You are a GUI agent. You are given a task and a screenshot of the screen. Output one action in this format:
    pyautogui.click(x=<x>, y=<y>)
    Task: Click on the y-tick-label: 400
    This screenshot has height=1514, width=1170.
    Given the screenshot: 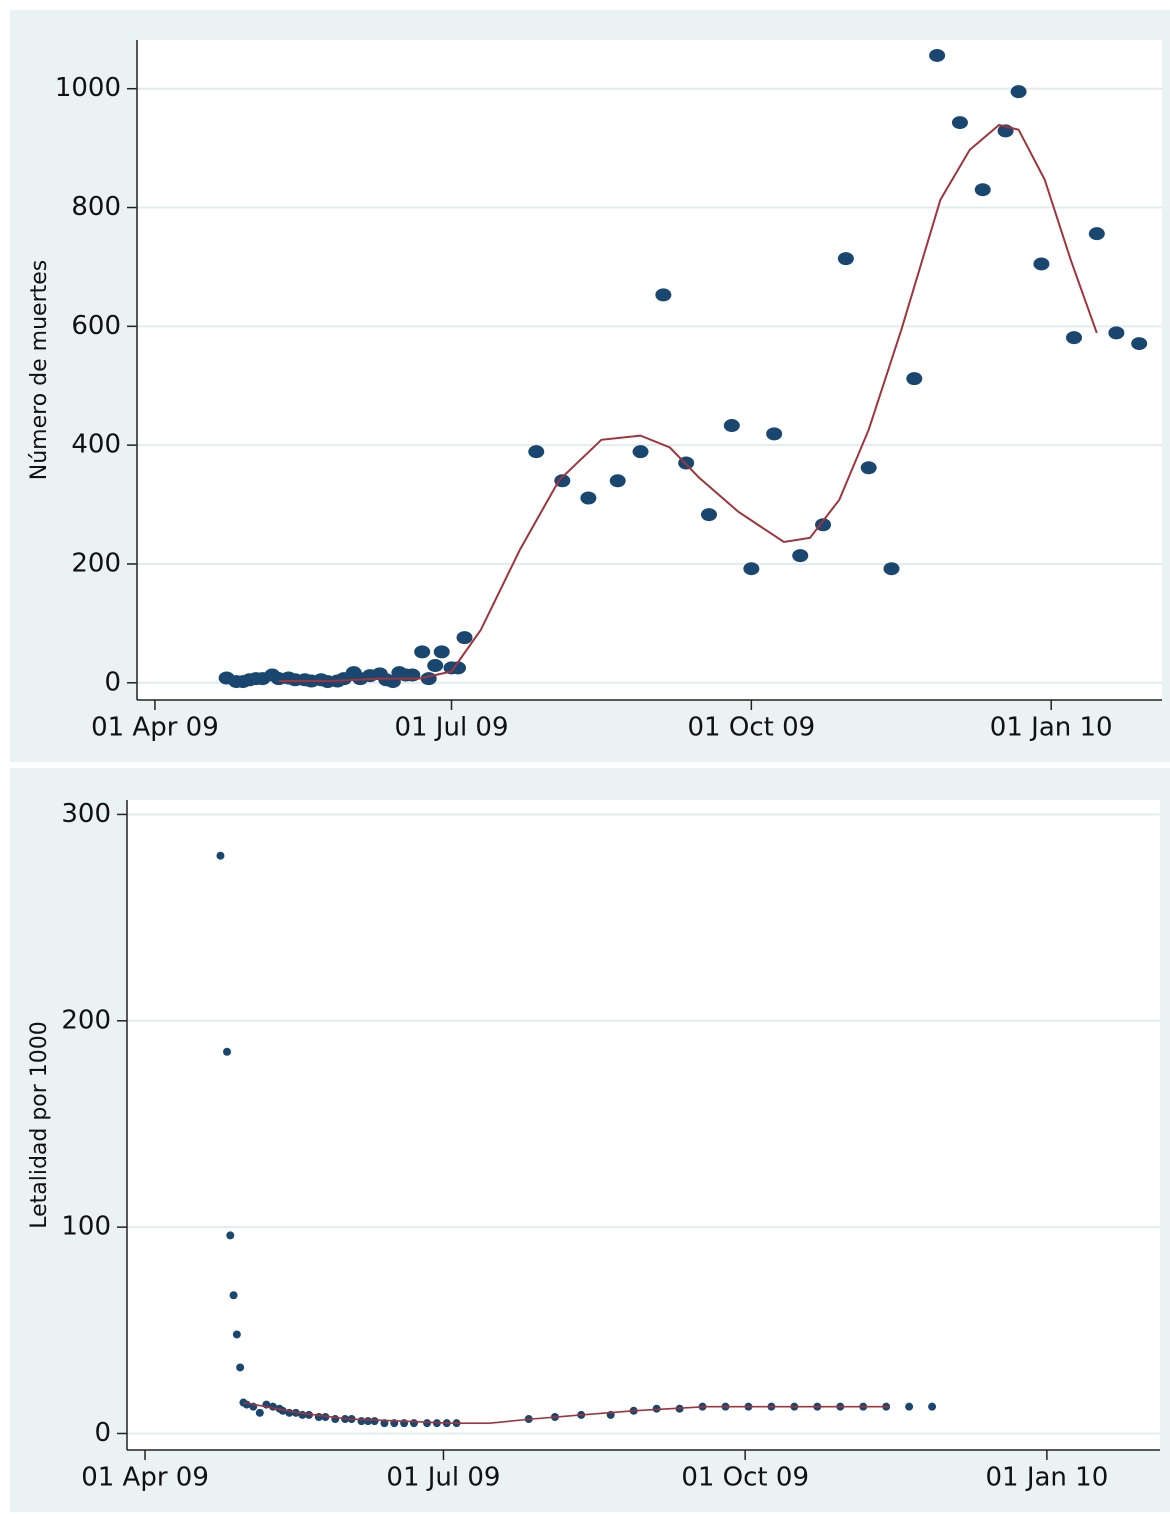 What is the action you would take?
    pyautogui.click(x=96, y=445)
    